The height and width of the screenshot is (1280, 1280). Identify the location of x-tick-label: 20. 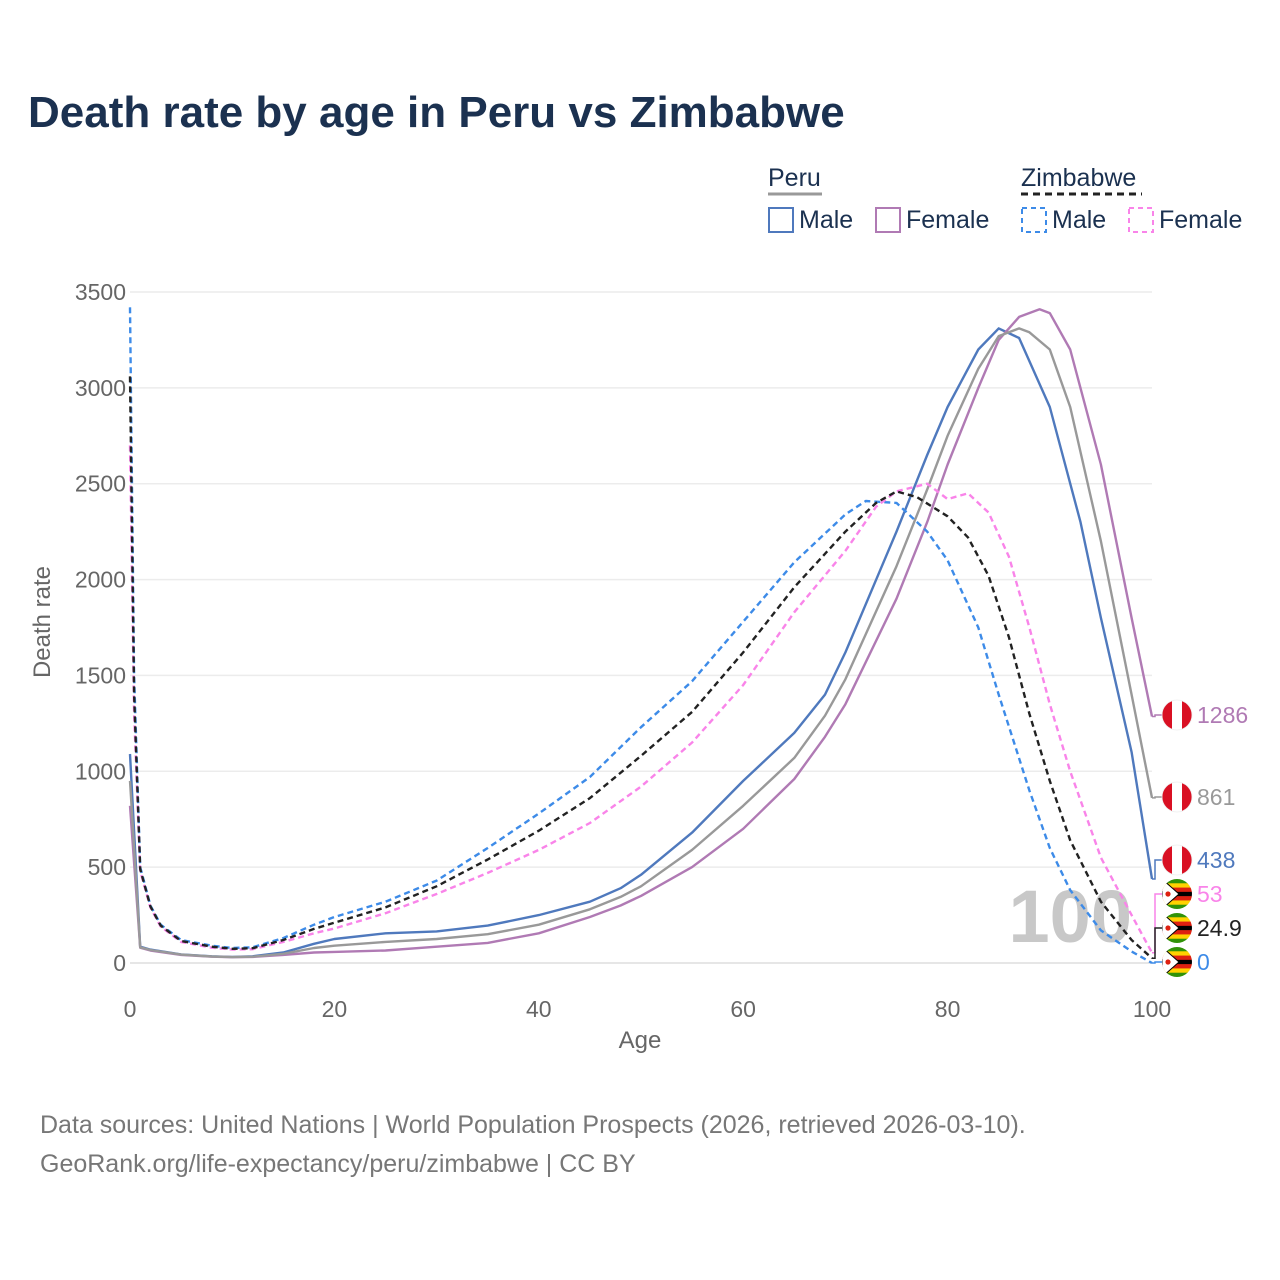
(335, 1009).